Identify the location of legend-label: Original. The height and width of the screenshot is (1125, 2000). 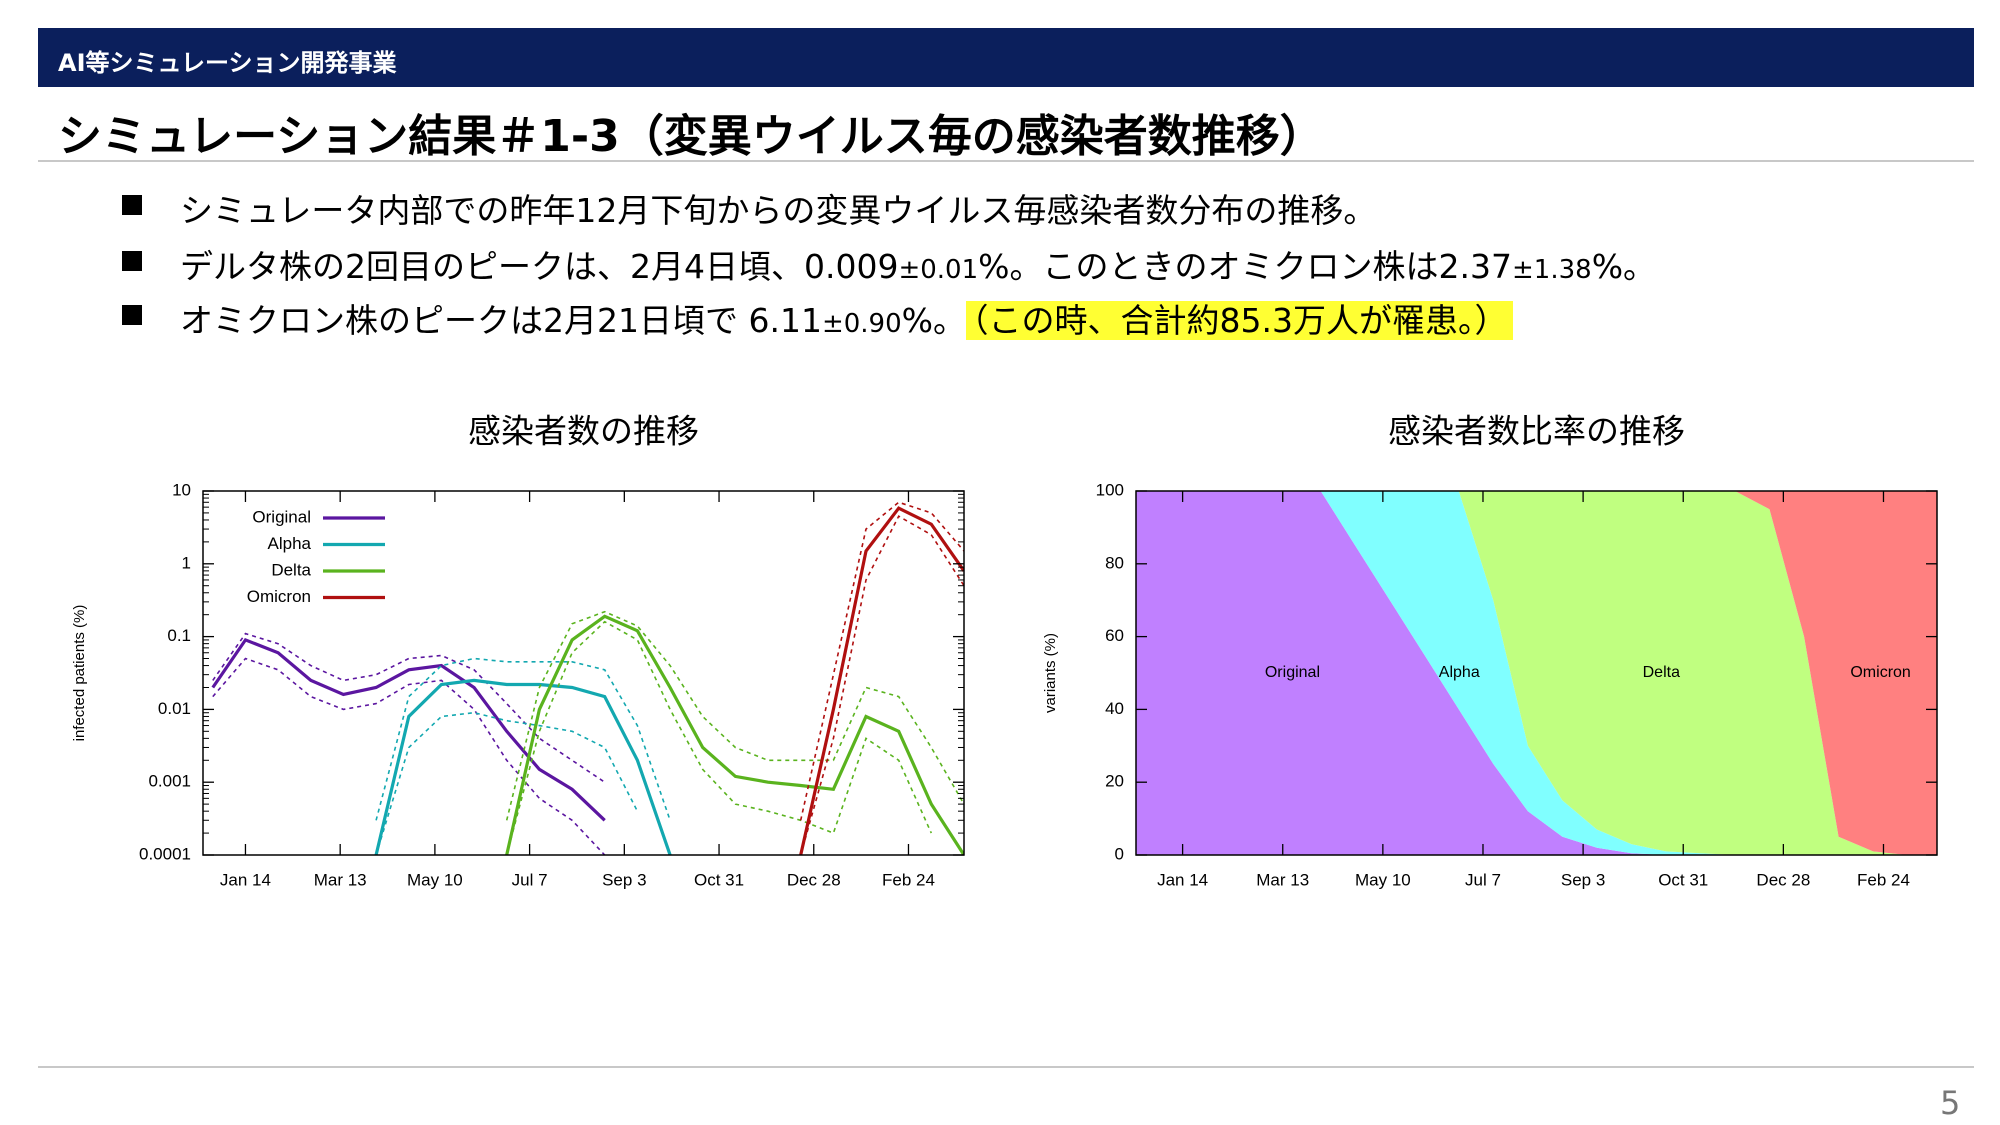
(281, 516).